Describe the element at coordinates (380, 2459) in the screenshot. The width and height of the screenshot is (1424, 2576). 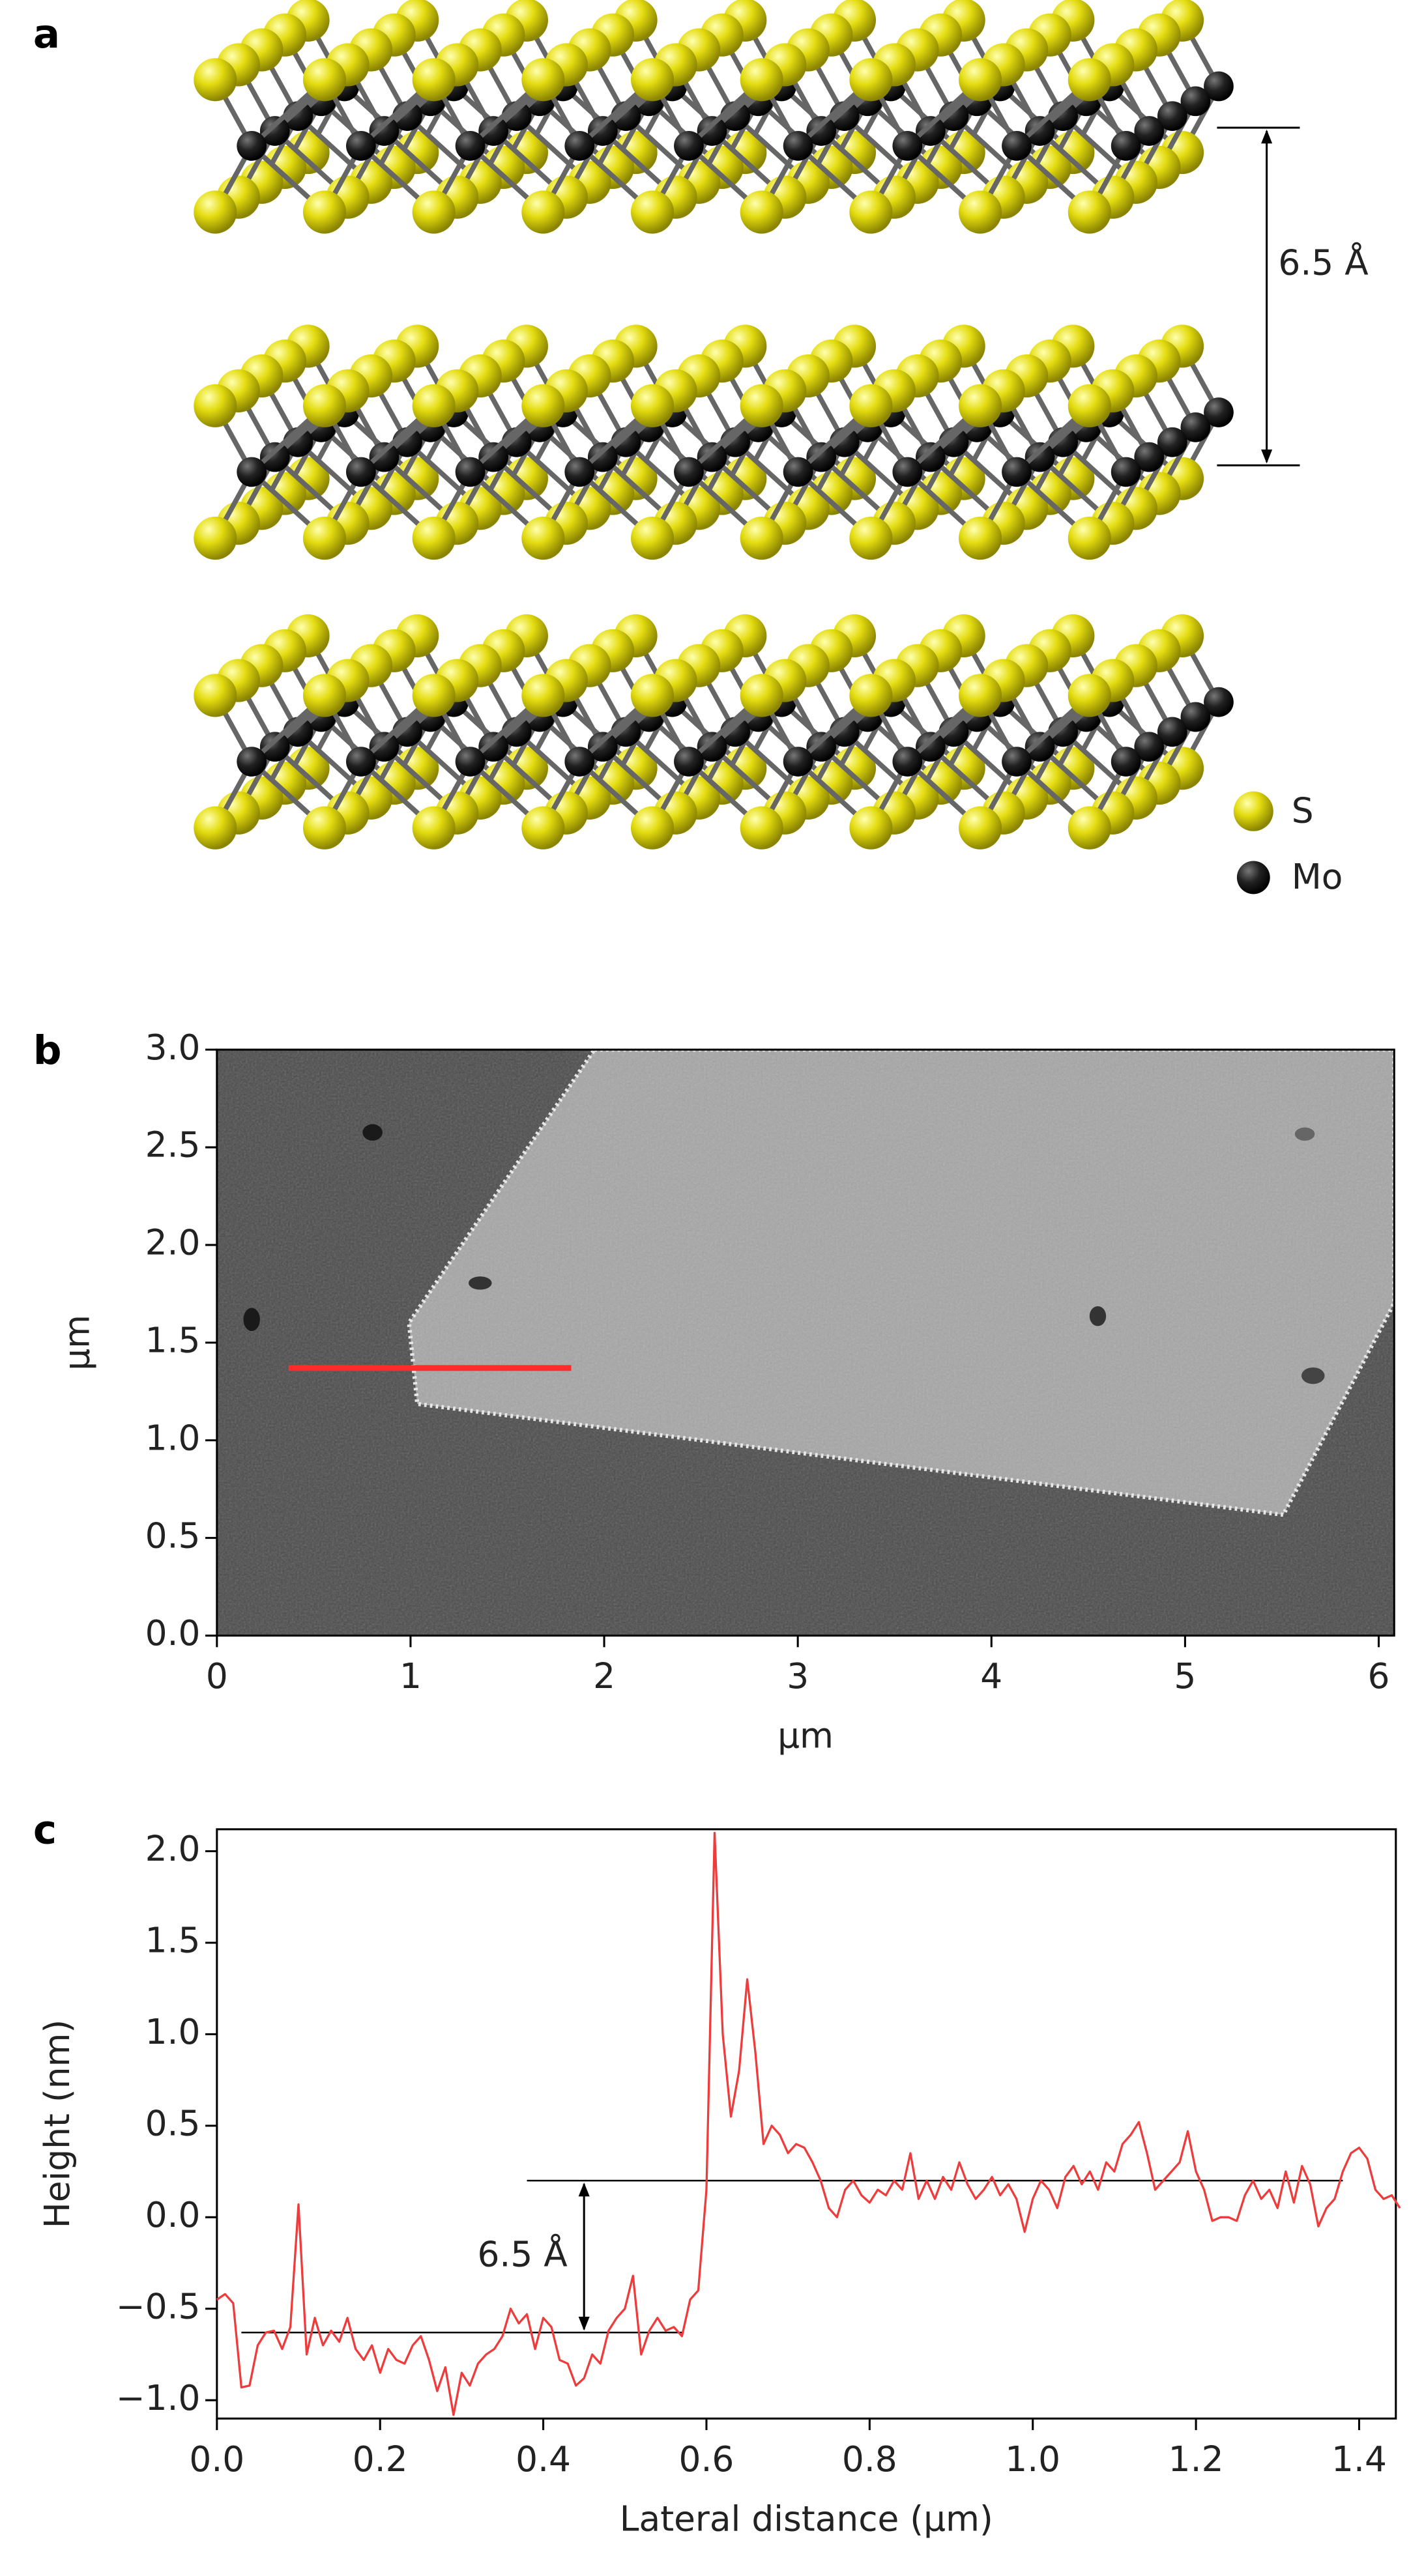
I see `x-tick-label: 0.2` at that location.